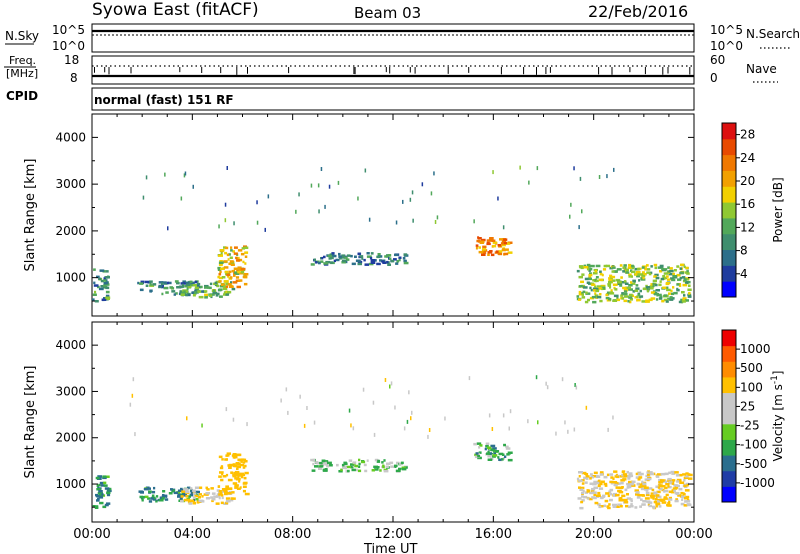 The height and width of the screenshot is (554, 800). Describe the element at coordinates (371, 407) in the screenshot. I see `echo-region` at that location.